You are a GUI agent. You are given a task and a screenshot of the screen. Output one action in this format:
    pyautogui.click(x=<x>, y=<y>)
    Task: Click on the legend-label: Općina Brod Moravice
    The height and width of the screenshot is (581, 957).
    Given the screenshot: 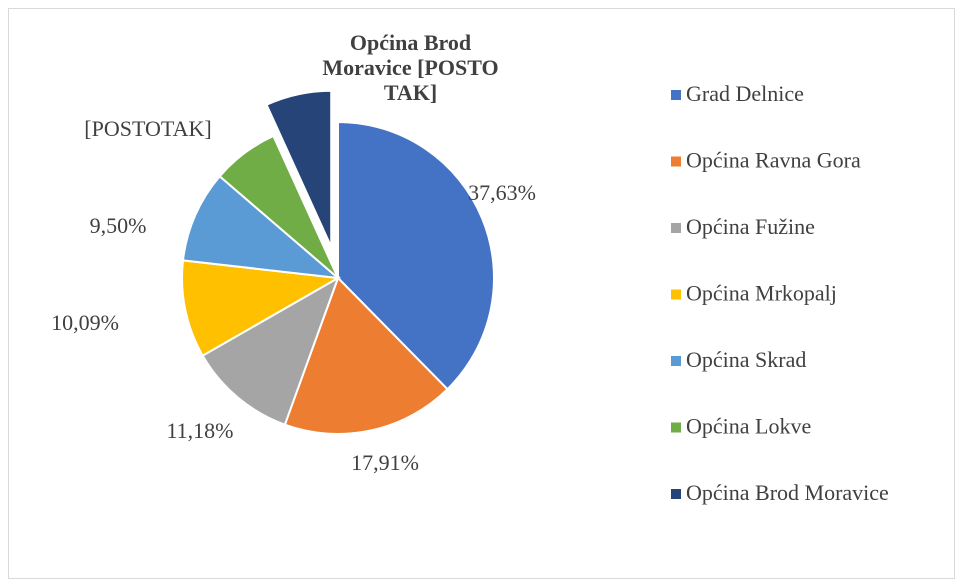 What is the action you would take?
    pyautogui.click(x=787, y=492)
    